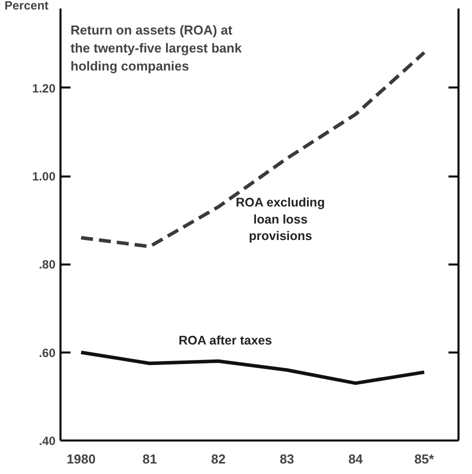  I want to click on y-tick-label: .80, so click(47, 265).